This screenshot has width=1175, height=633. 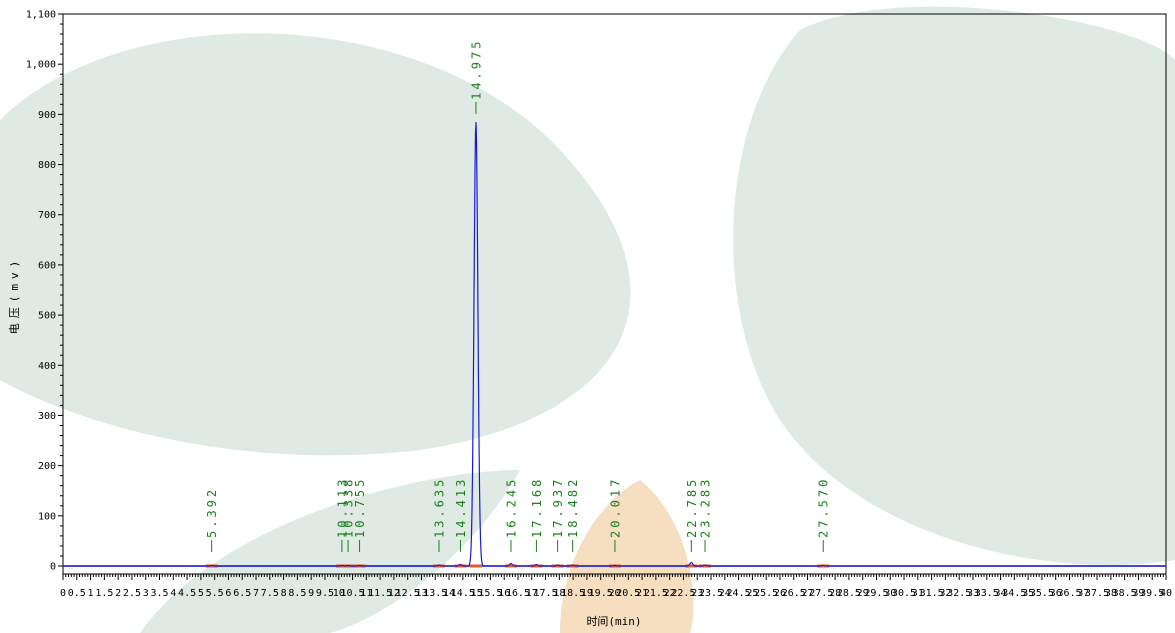 I want to click on x-tick-label: 22.5, so click(x=683, y=593).